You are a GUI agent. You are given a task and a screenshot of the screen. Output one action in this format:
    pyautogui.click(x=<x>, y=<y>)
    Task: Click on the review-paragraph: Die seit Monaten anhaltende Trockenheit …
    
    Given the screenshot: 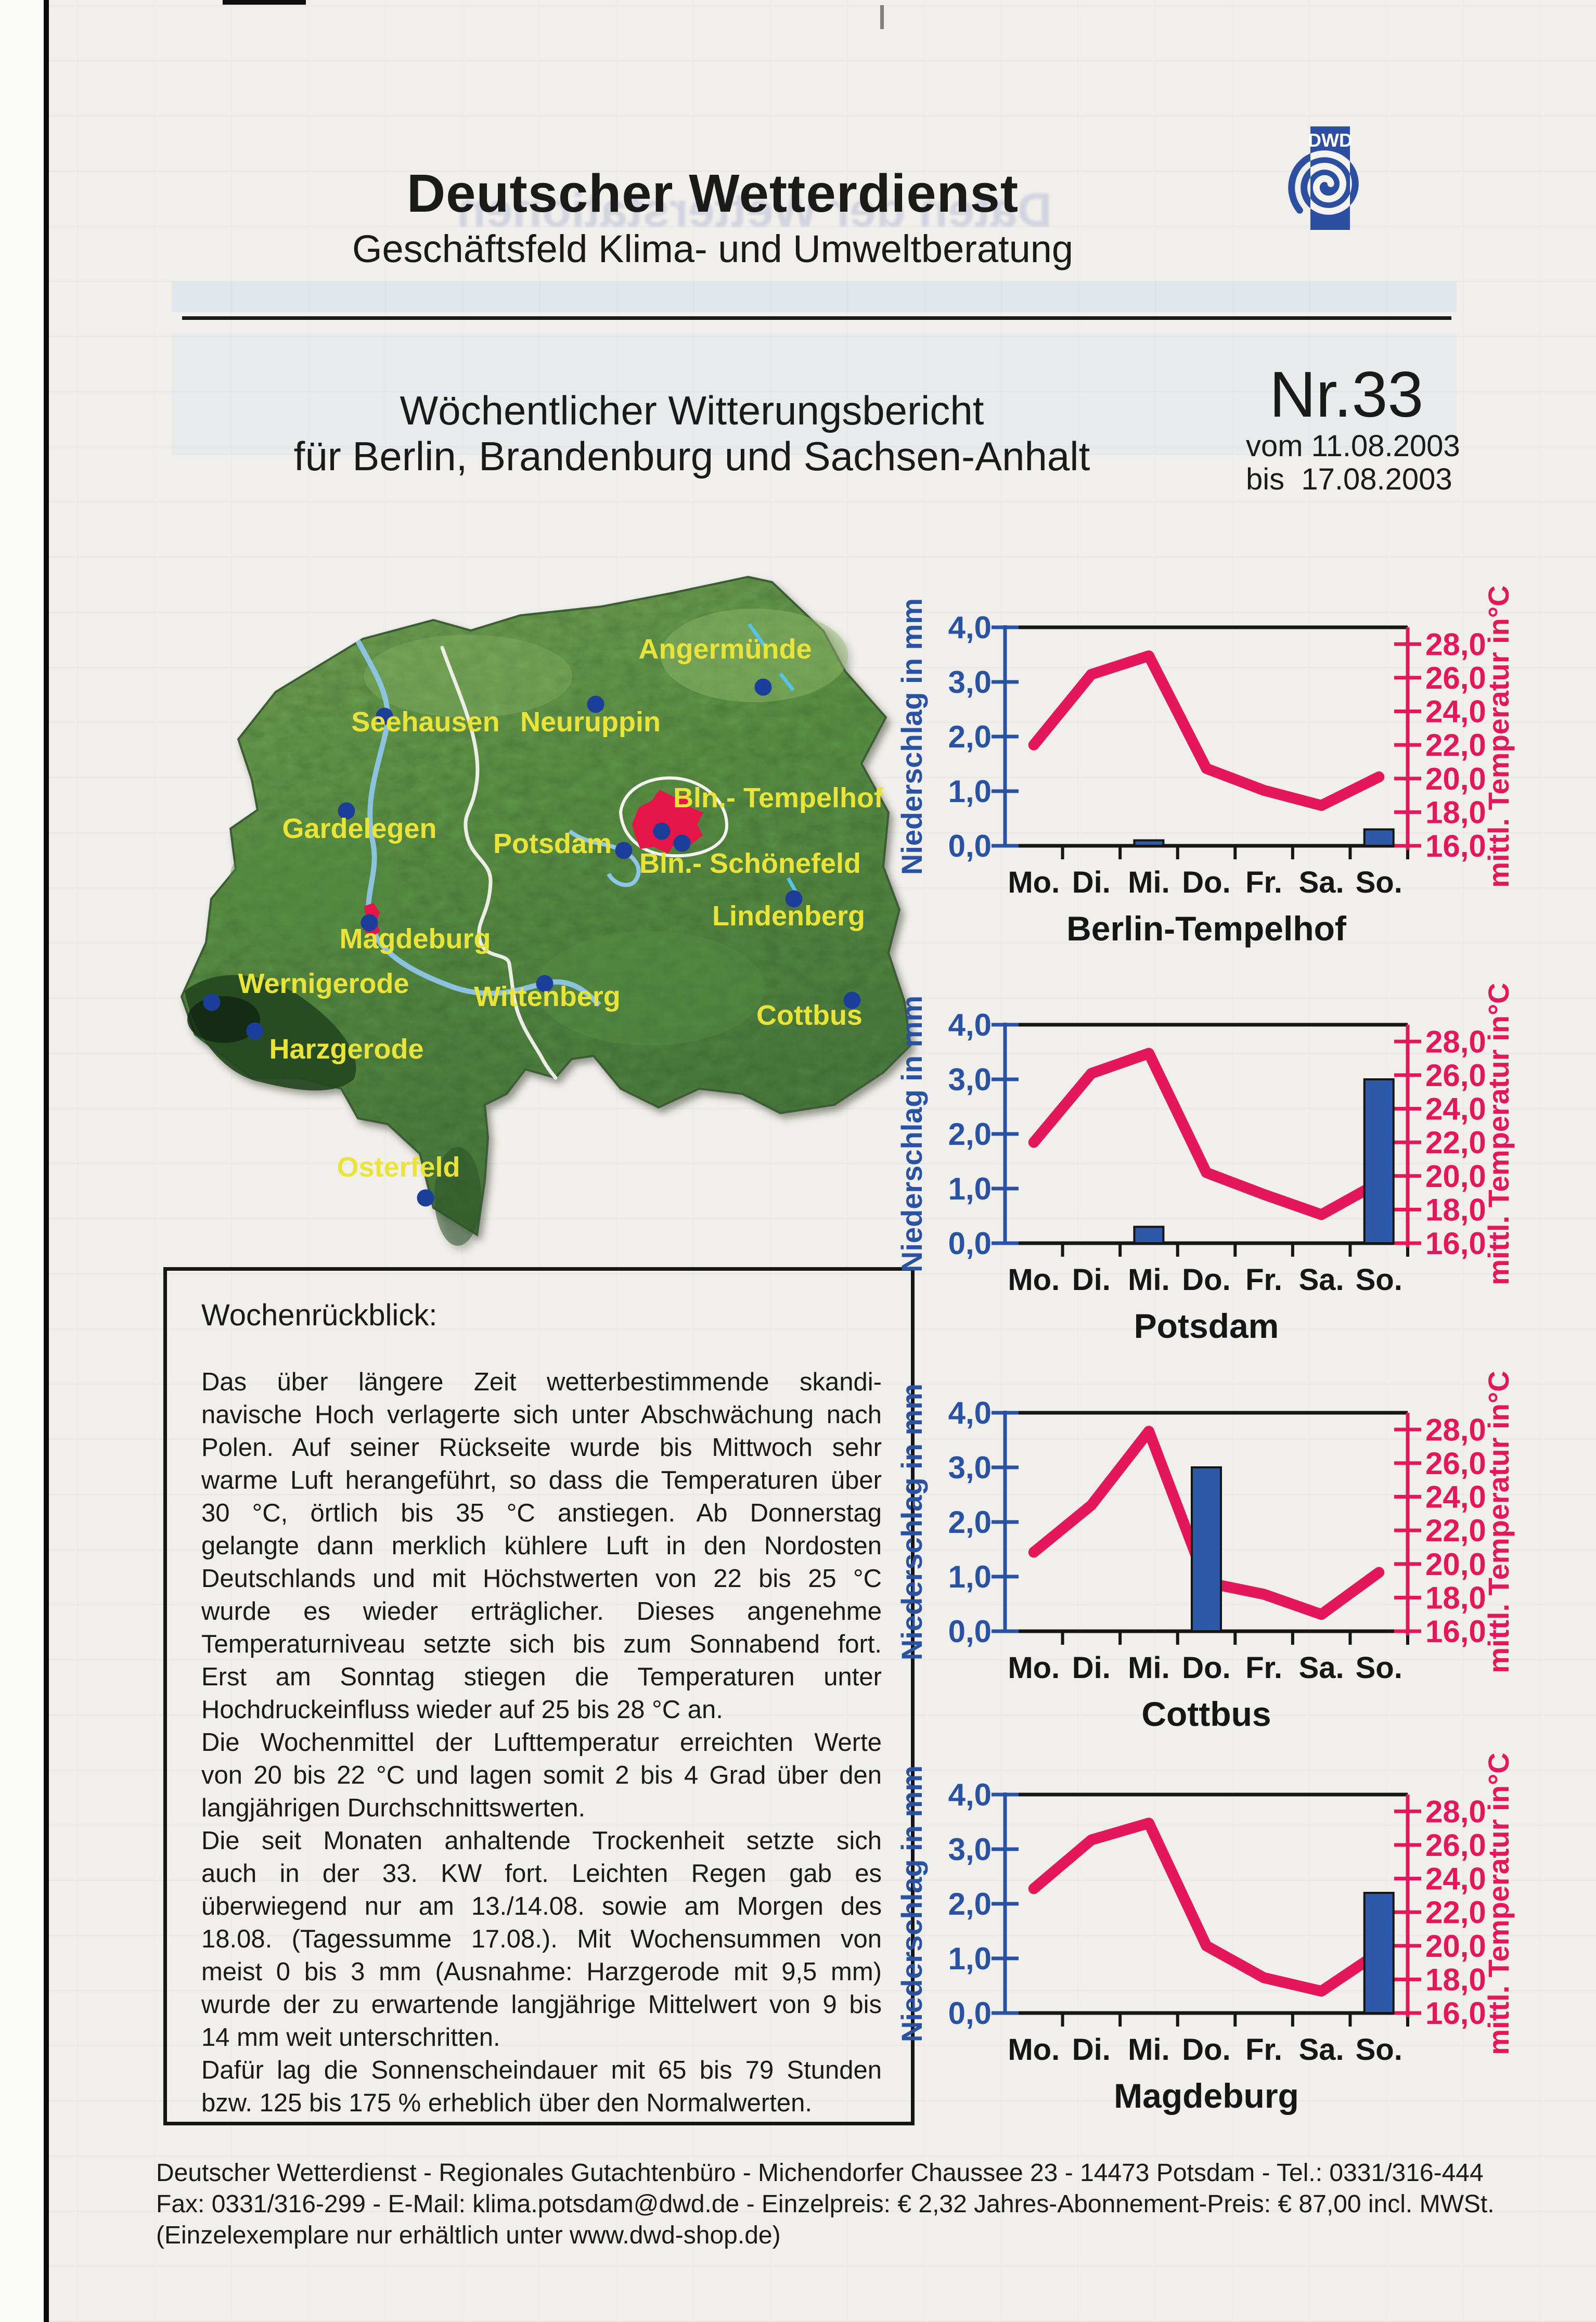 What is the action you would take?
    pyautogui.click(x=541, y=1939)
    